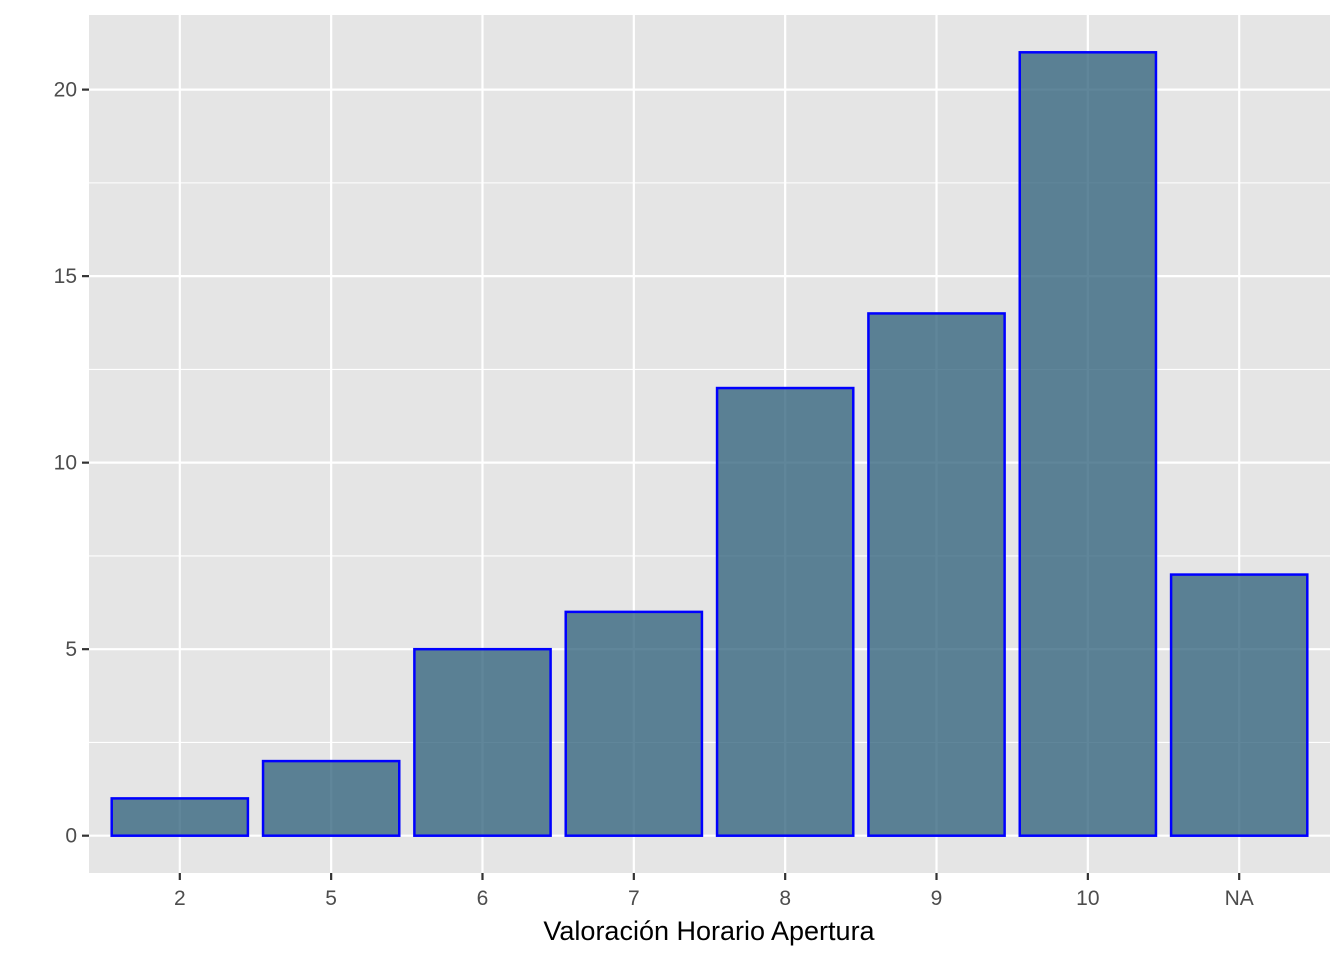 The height and width of the screenshot is (960, 1344). Describe the element at coordinates (180, 898) in the screenshot. I see `x-tick-label: 2` at that location.